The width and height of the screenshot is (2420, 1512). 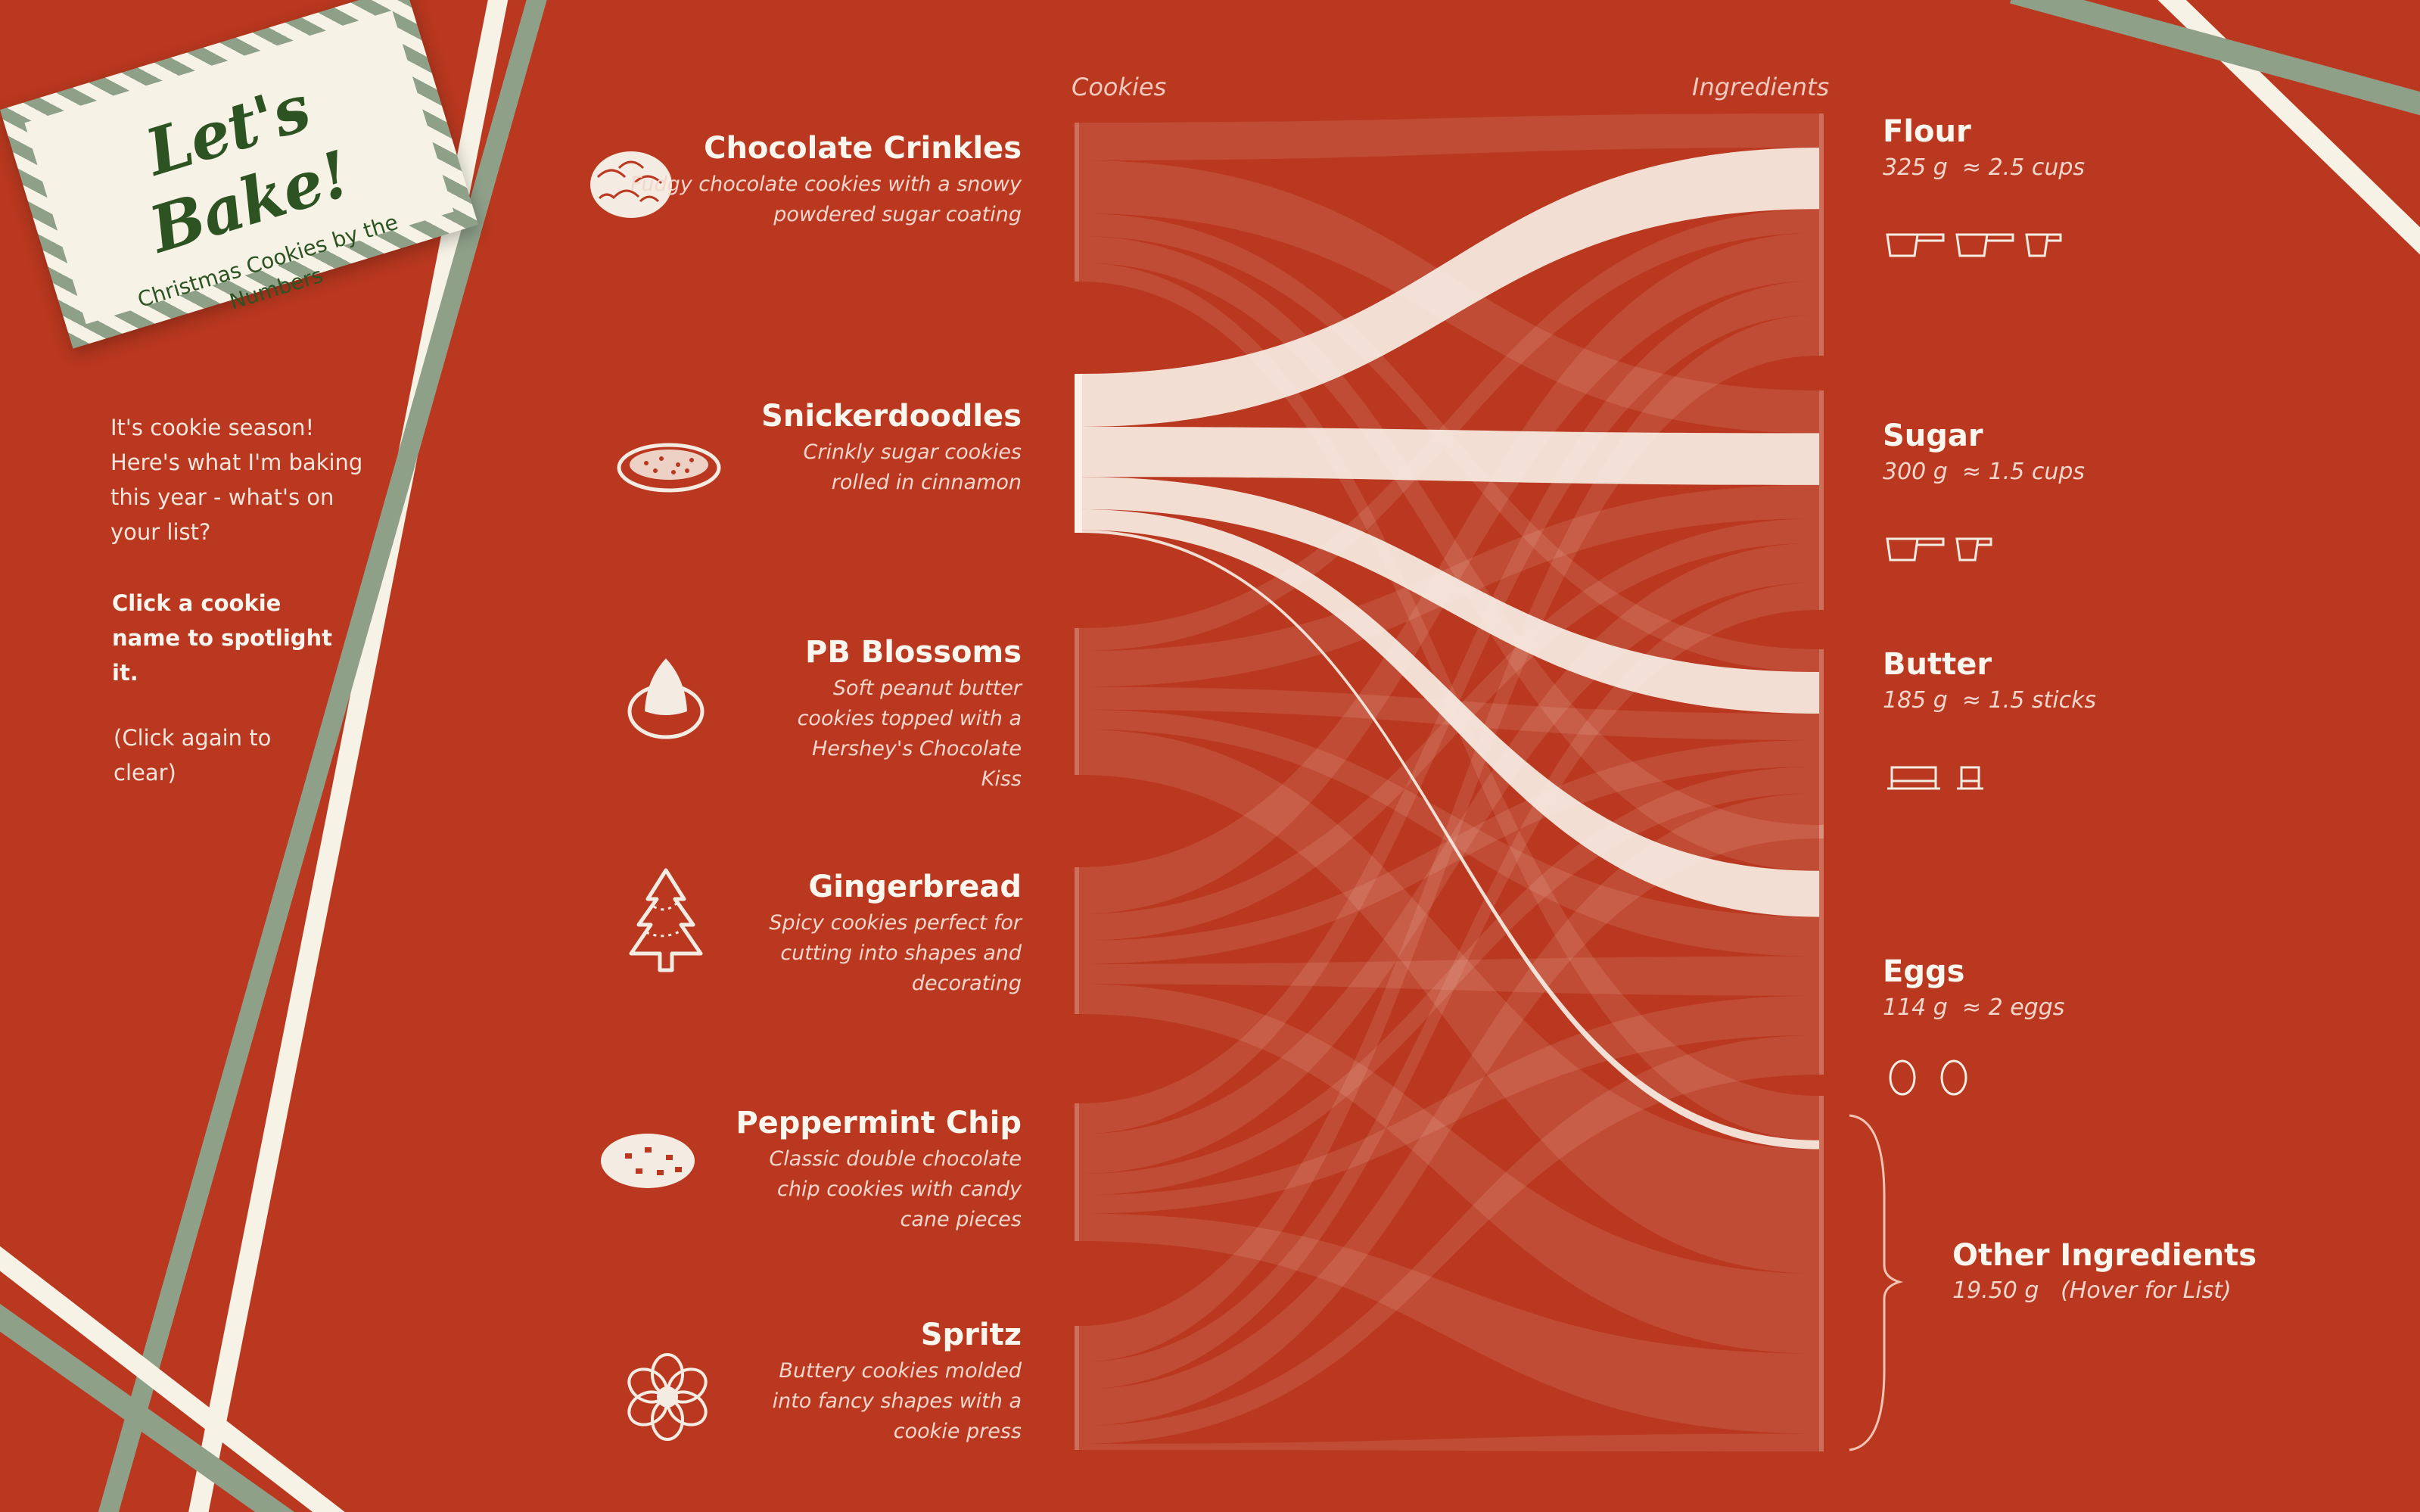 I want to click on snickerdoodle-cookie-icon, so click(x=669, y=468).